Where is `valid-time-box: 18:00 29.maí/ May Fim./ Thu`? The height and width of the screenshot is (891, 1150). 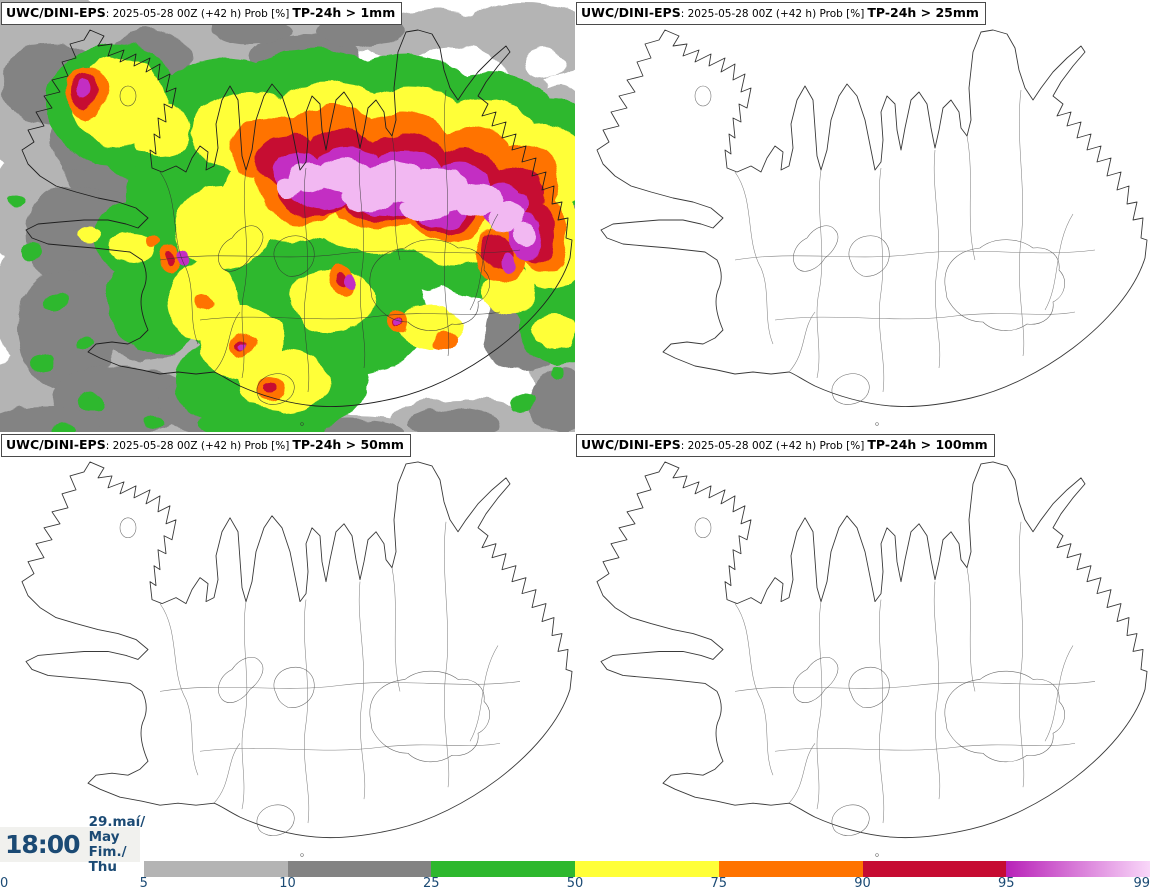 valid-time-box: 18:00 29.maí/ May Fim./ Thu is located at coordinates (72, 844).